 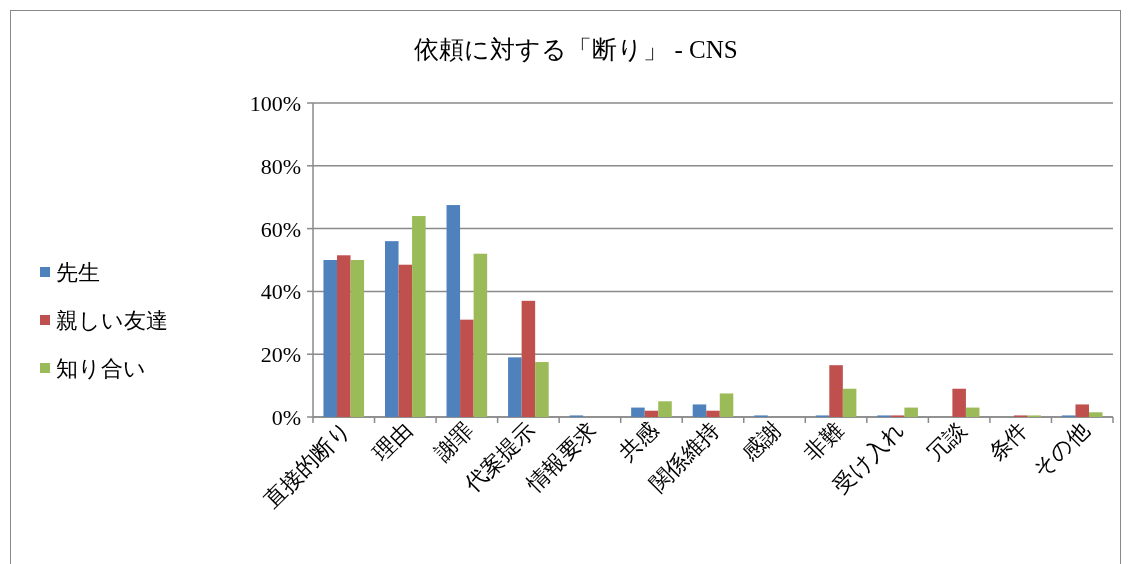 I want to click on y-tick-label: 100%, so click(x=275, y=103).